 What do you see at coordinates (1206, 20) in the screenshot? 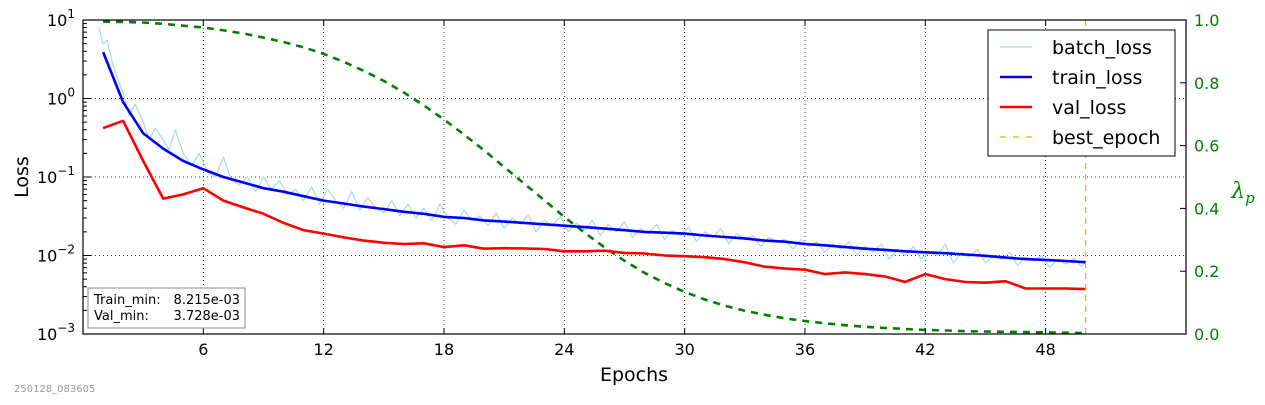
I see `y2-tick-label: 1.0` at bounding box center [1206, 20].